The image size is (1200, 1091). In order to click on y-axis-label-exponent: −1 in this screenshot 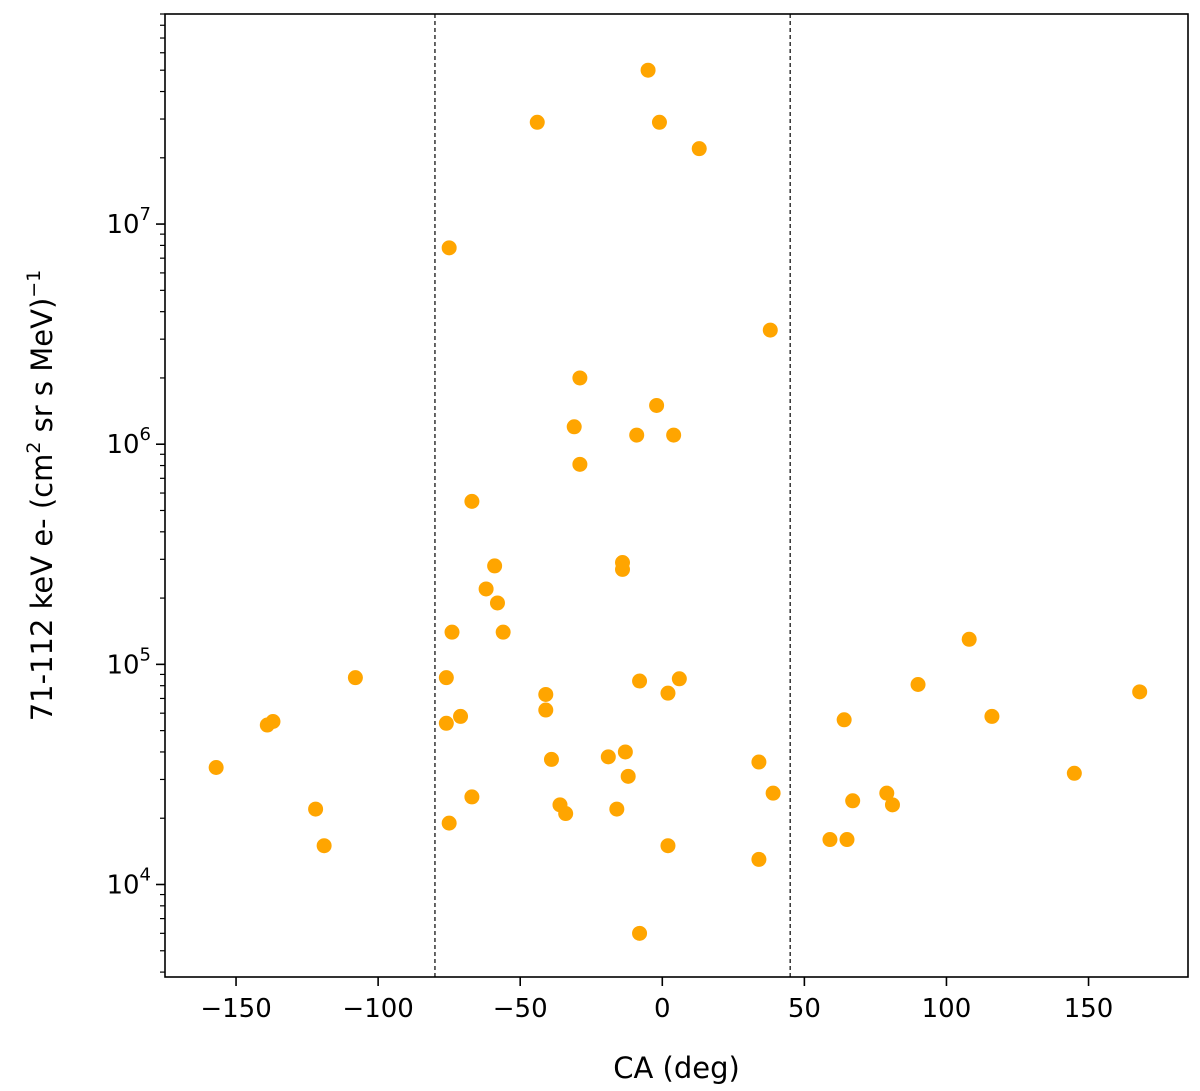, I will do `click(34, 284)`.